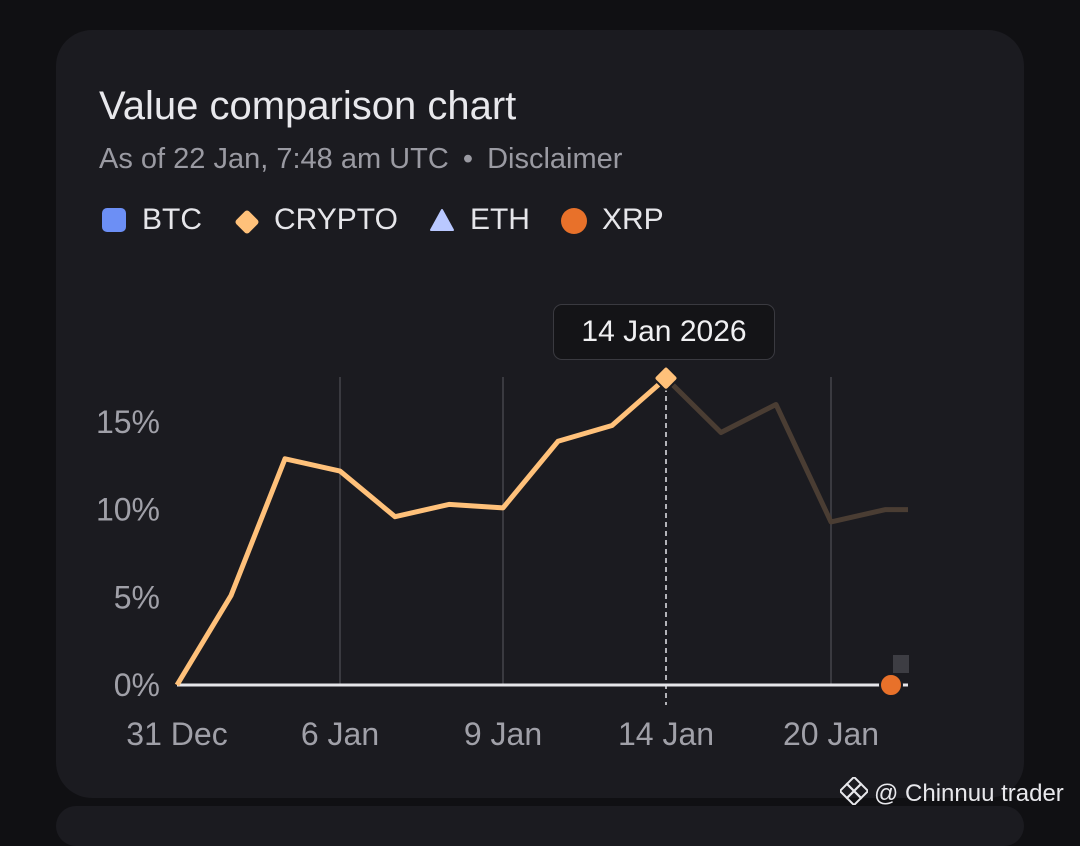  Describe the element at coordinates (573, 220) in the screenshot. I see `circle-icon` at that location.